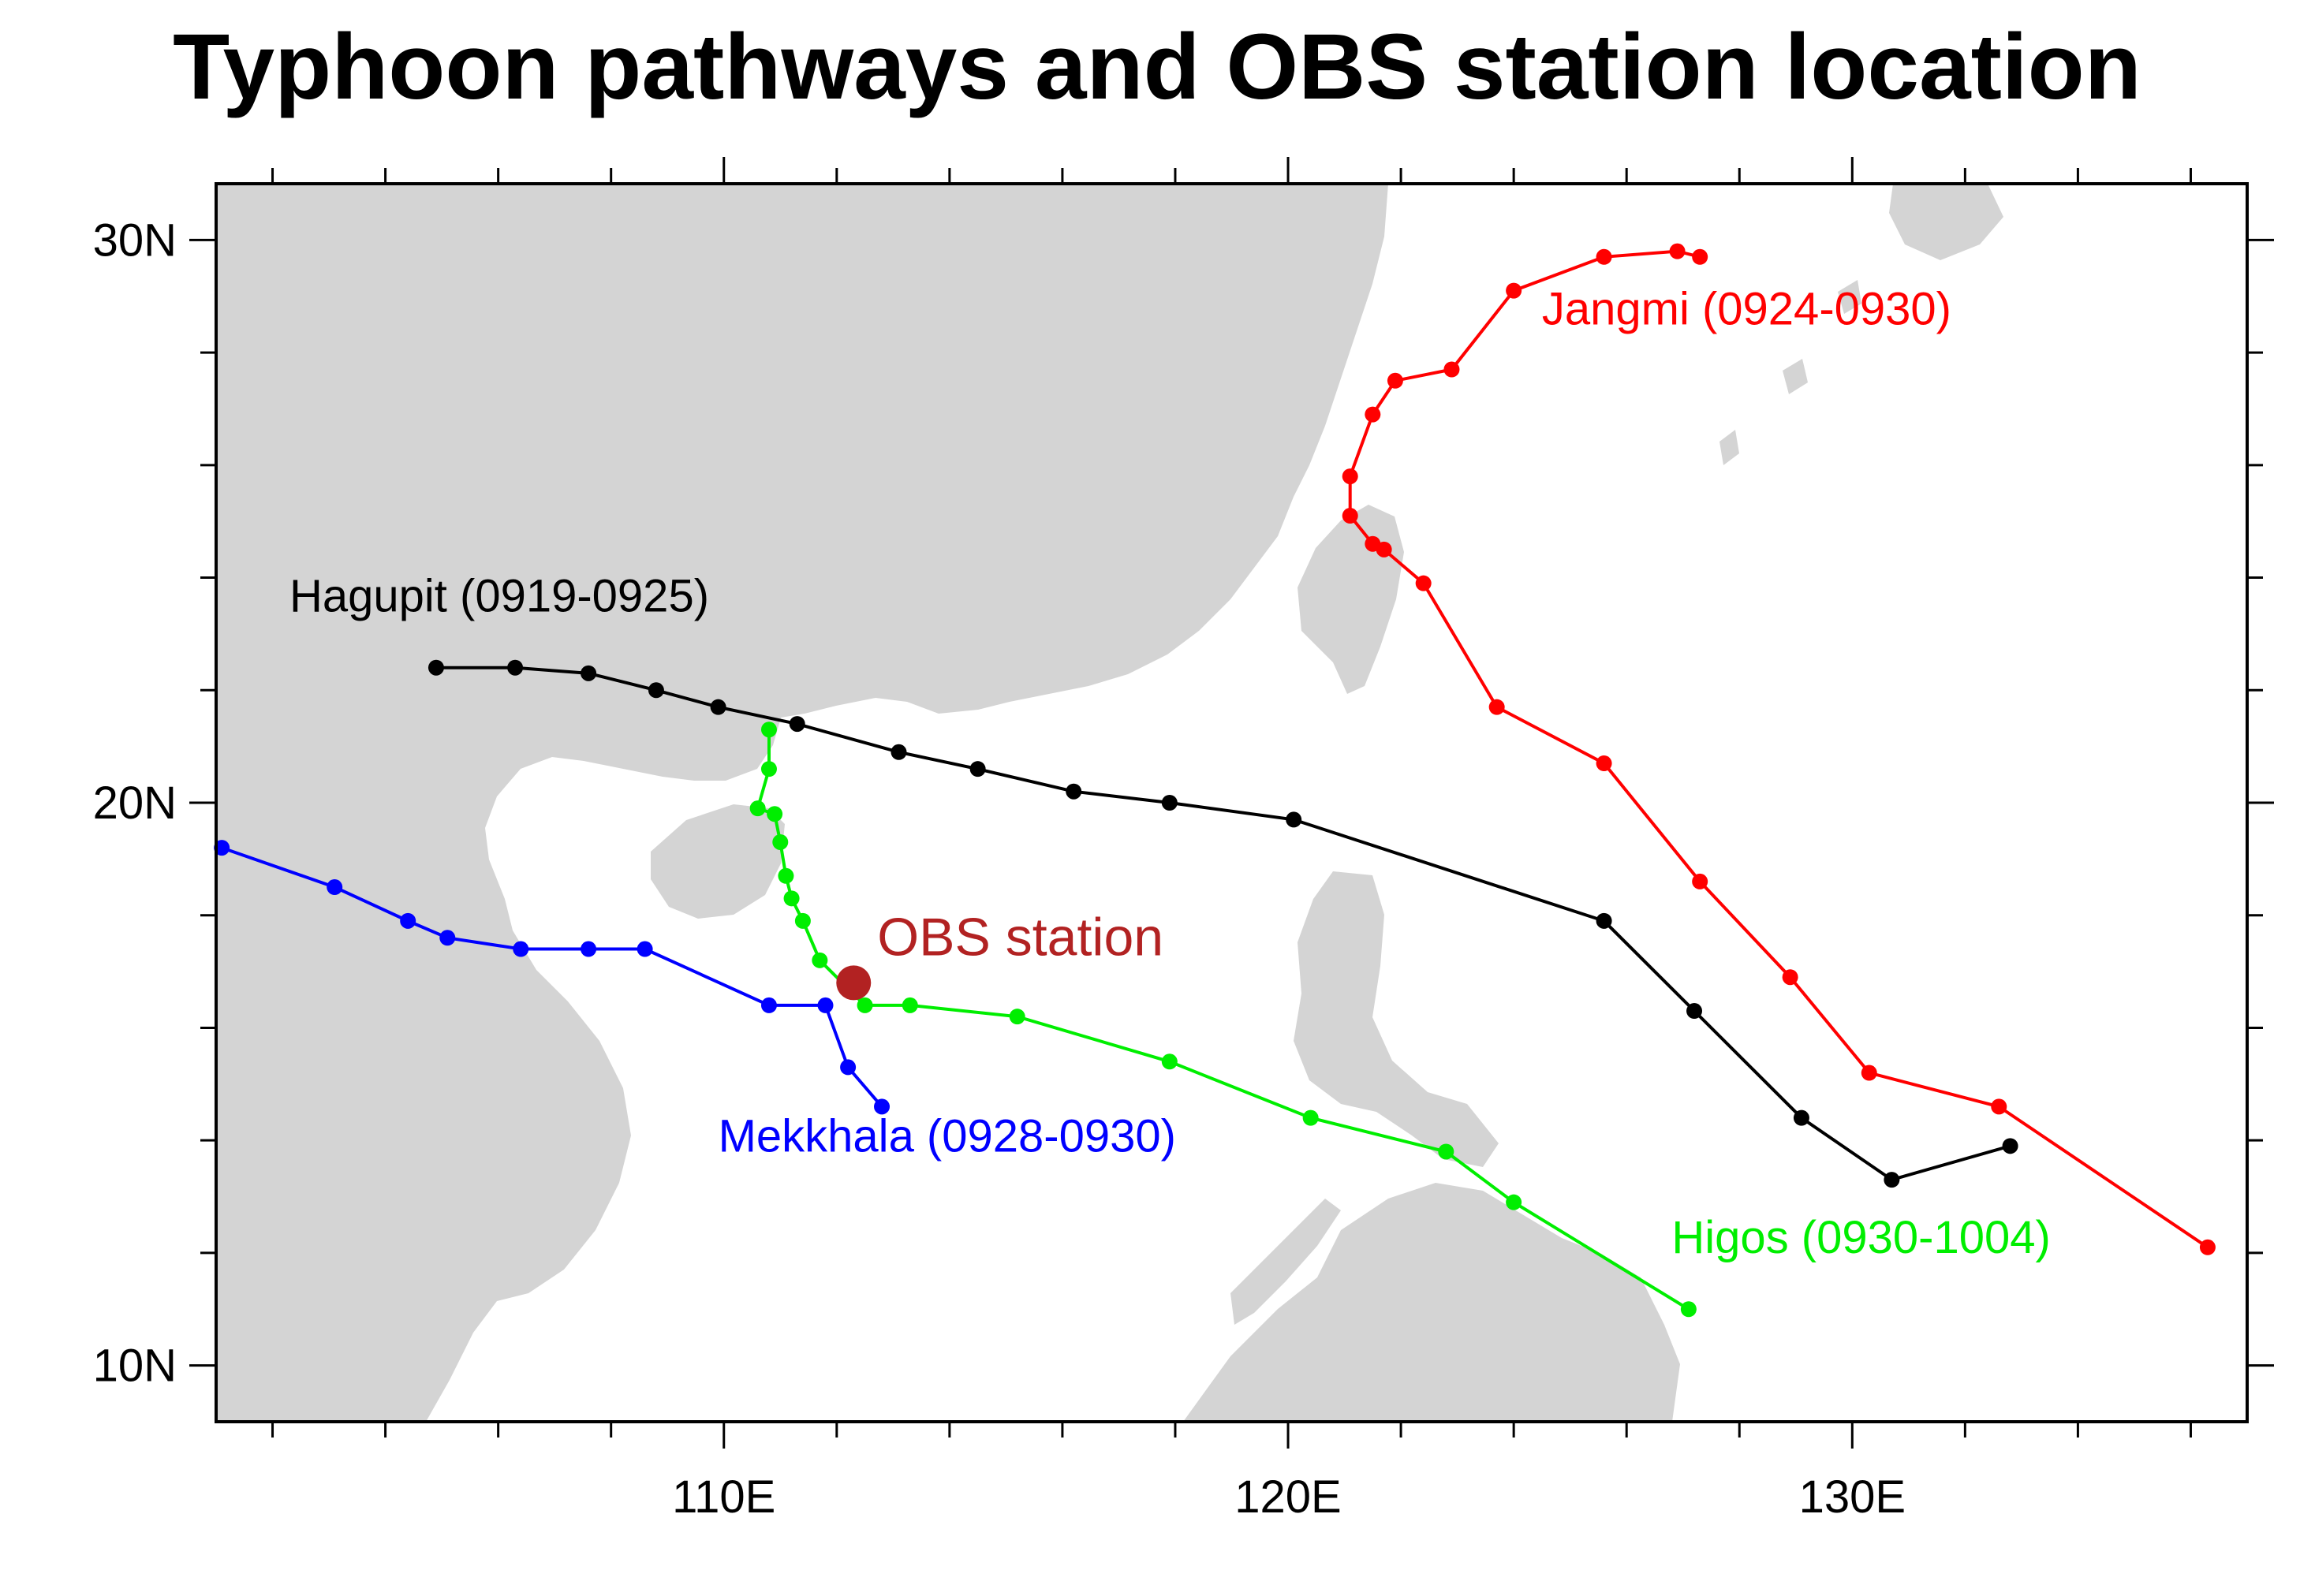  What do you see at coordinates (1285, 1262) in the screenshot?
I see `land-palawan` at bounding box center [1285, 1262].